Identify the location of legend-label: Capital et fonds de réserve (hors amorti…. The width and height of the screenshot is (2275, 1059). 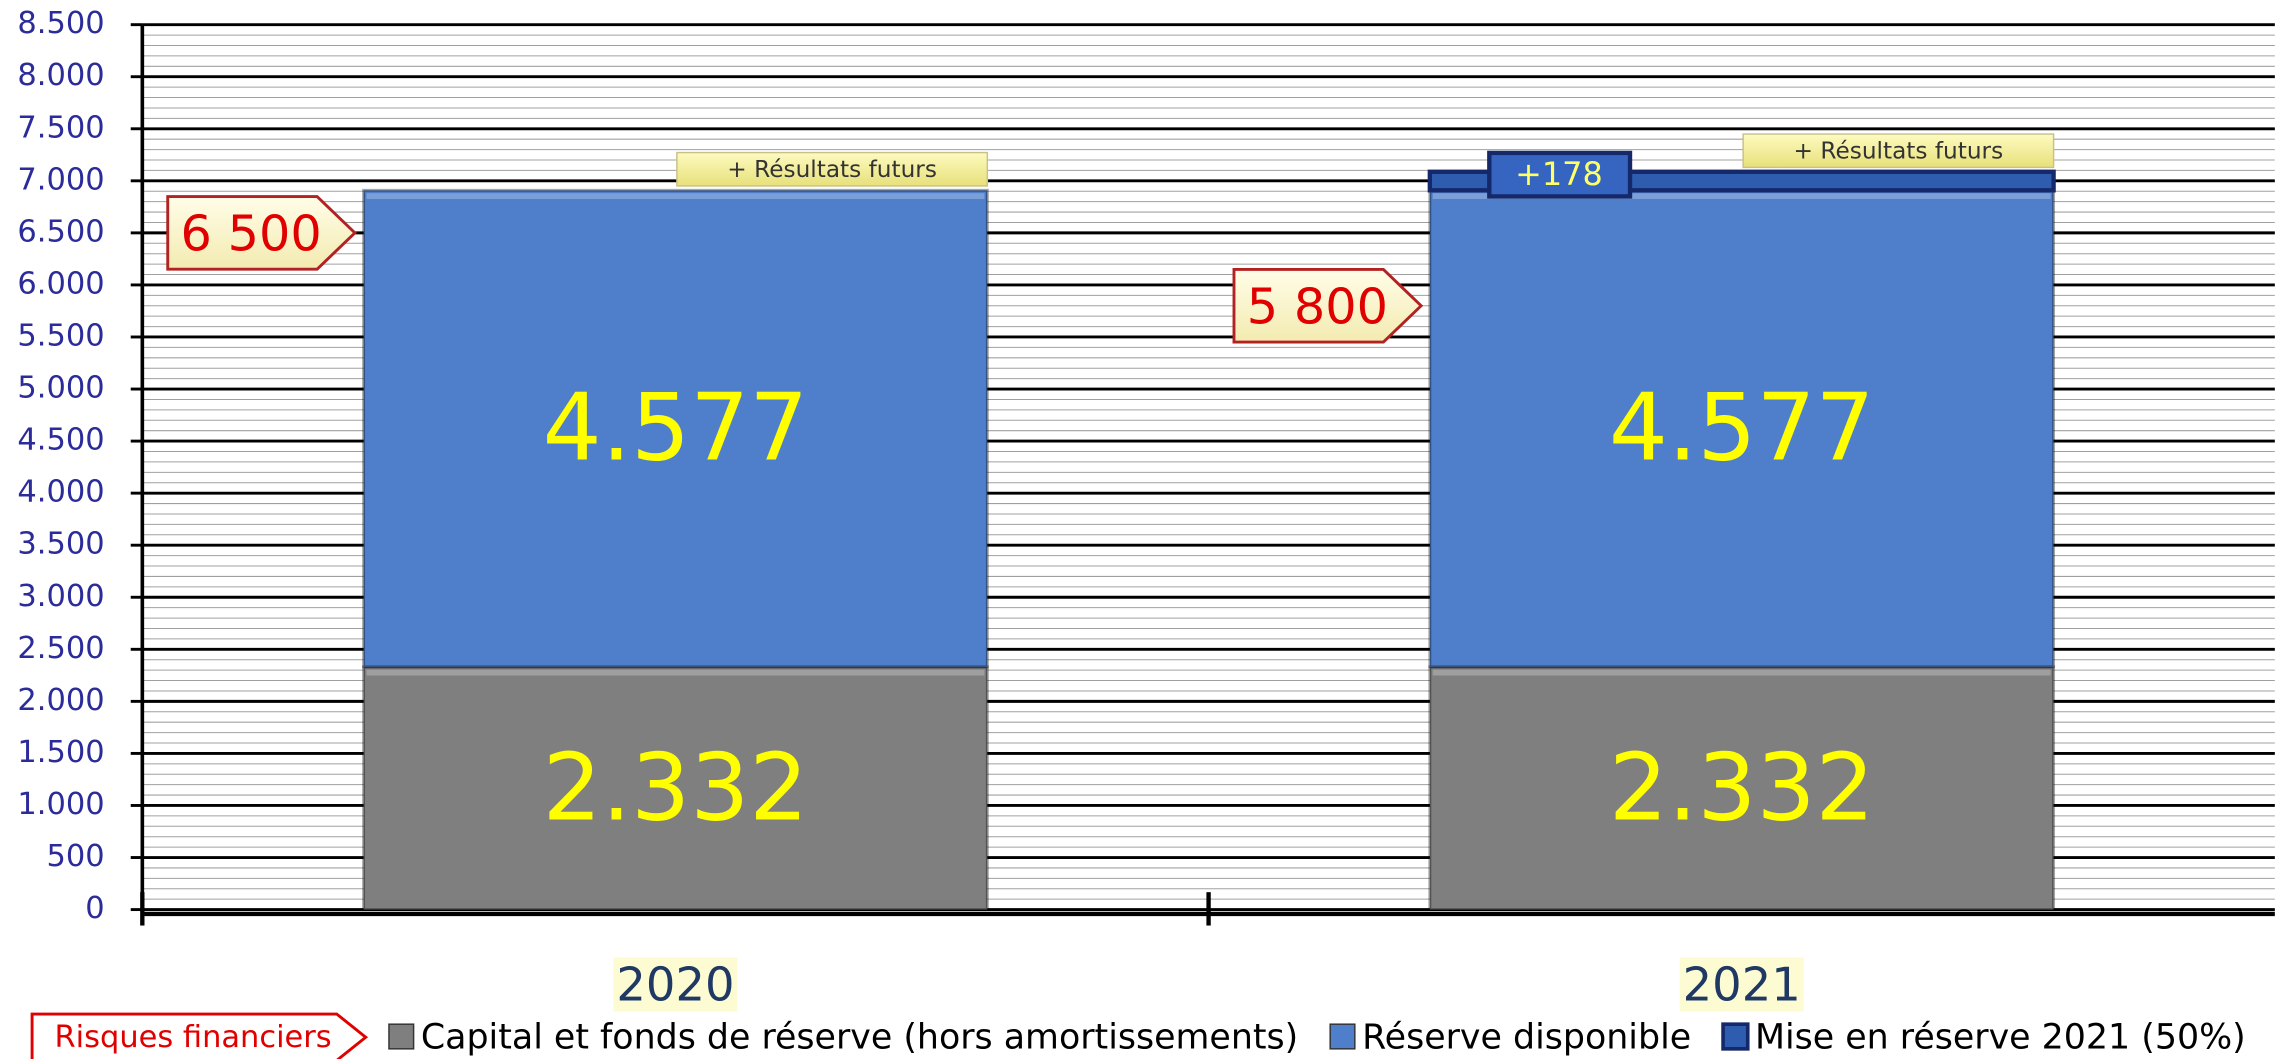
(859, 1038).